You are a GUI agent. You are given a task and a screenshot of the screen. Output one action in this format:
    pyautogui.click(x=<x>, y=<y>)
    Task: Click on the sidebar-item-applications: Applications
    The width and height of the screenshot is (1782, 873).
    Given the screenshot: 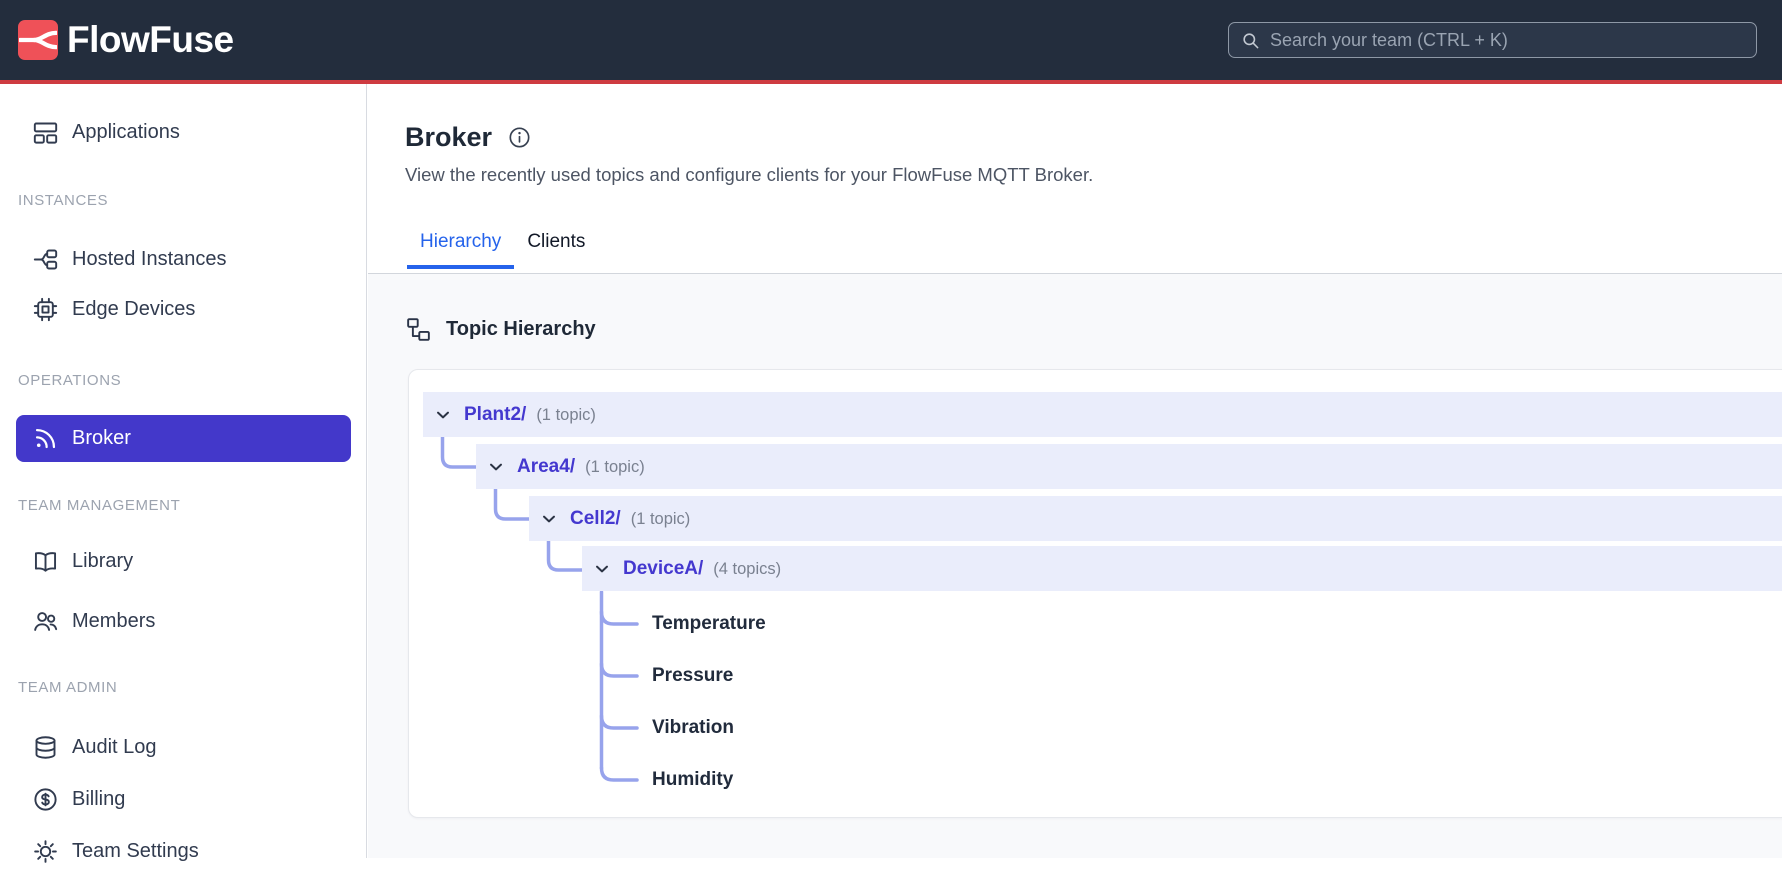 What is the action you would take?
    pyautogui.click(x=183, y=132)
    